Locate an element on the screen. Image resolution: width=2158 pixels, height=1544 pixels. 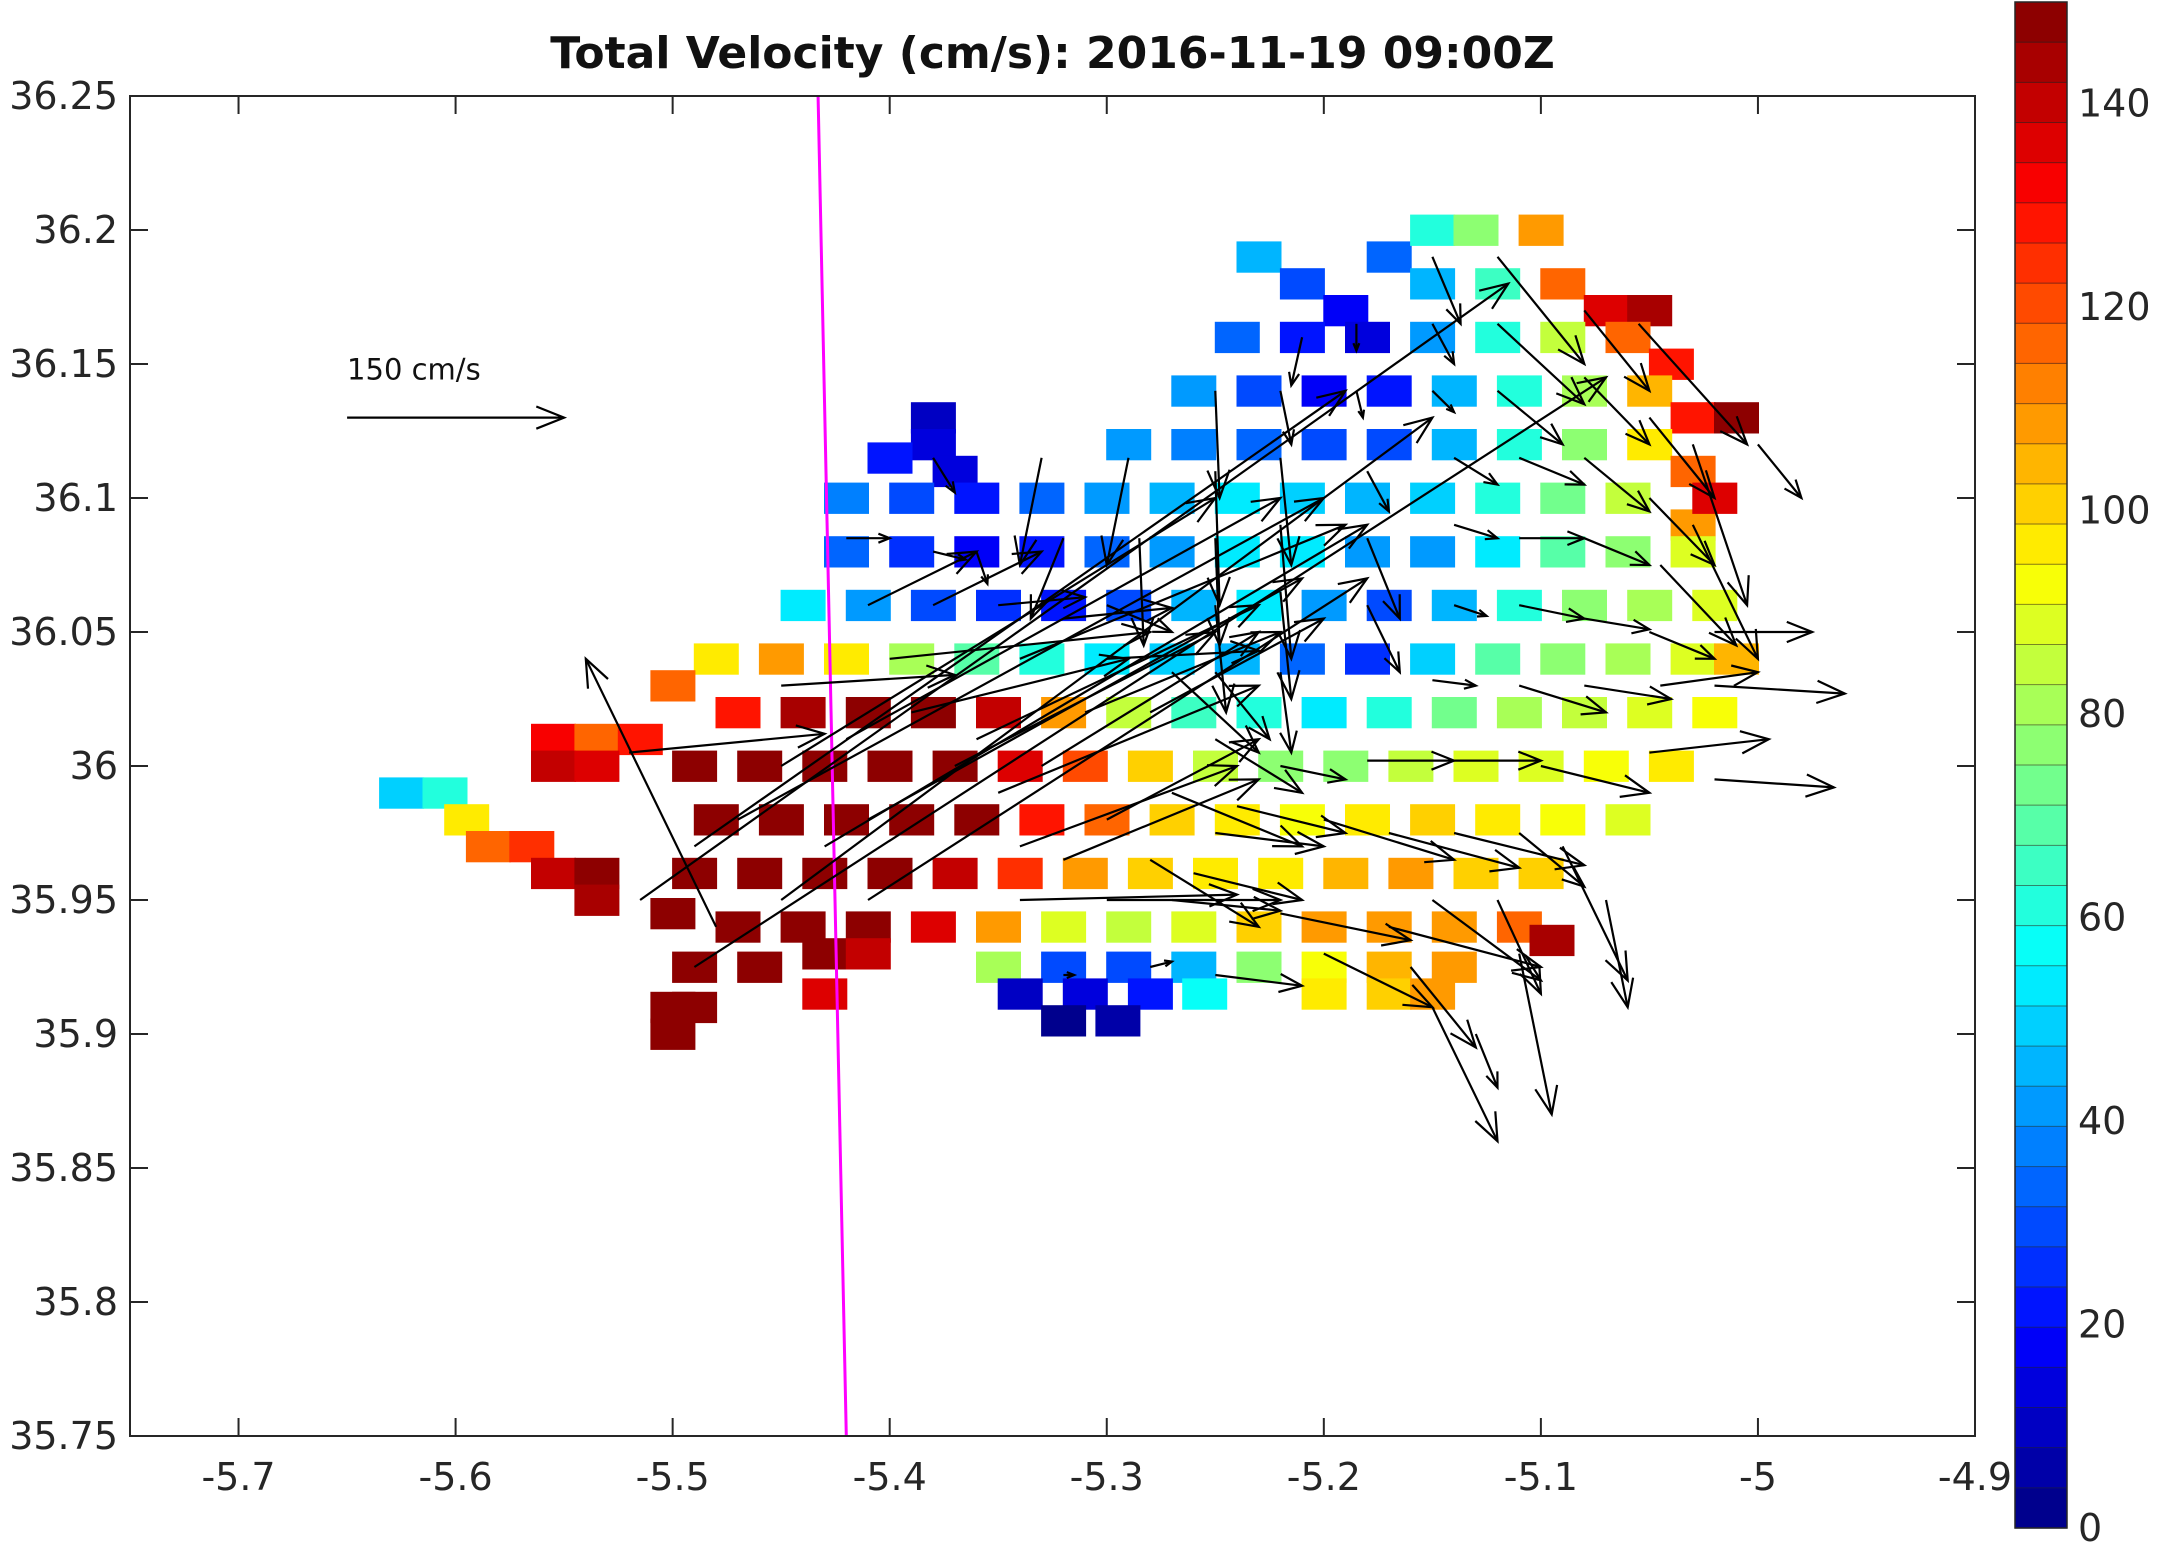
x-tick-label: -5.6 is located at coordinates (456, 1477).